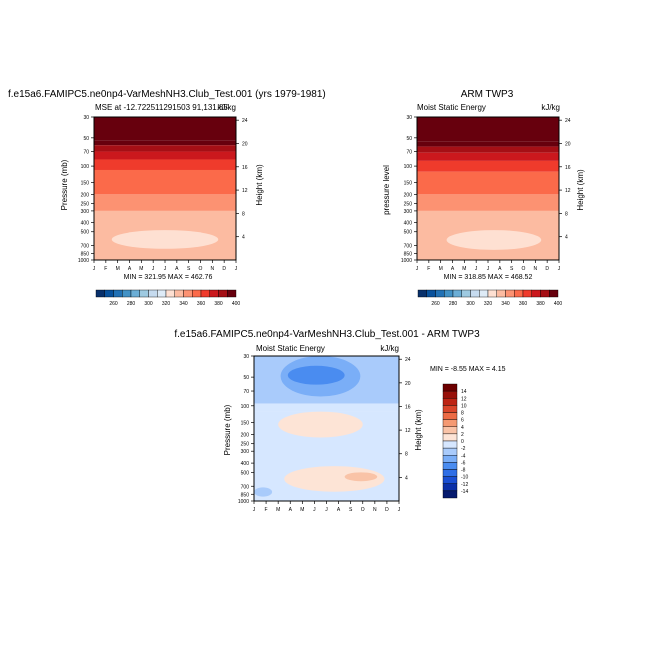  Describe the element at coordinates (64, 184) in the screenshot. I see `model-ylabel: Pressure (mb)` at that location.